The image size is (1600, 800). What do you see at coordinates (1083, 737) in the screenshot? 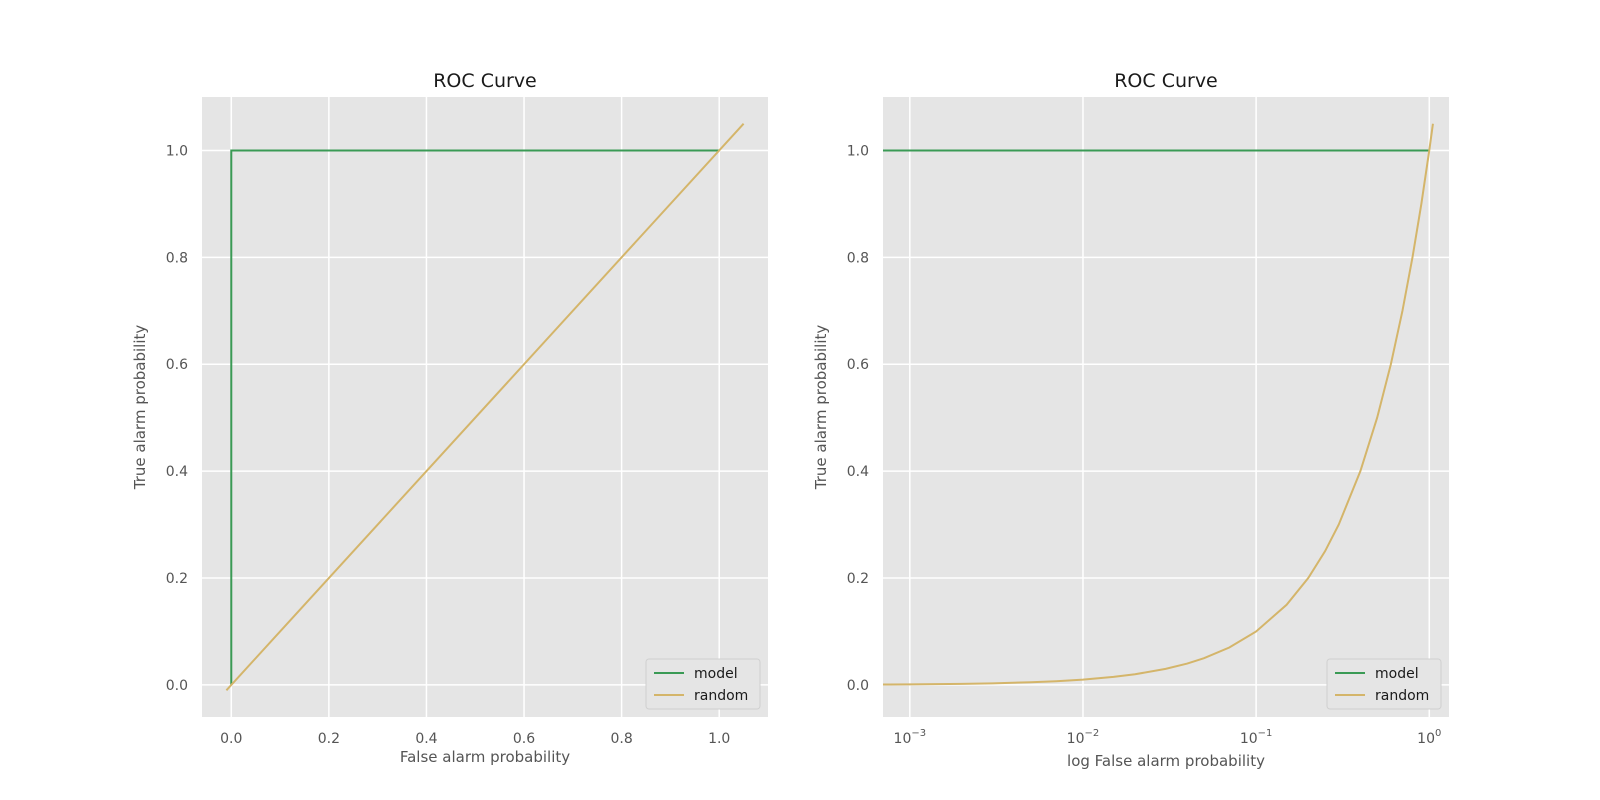
I see `x-tick-label: 10⁻²` at bounding box center [1083, 737].